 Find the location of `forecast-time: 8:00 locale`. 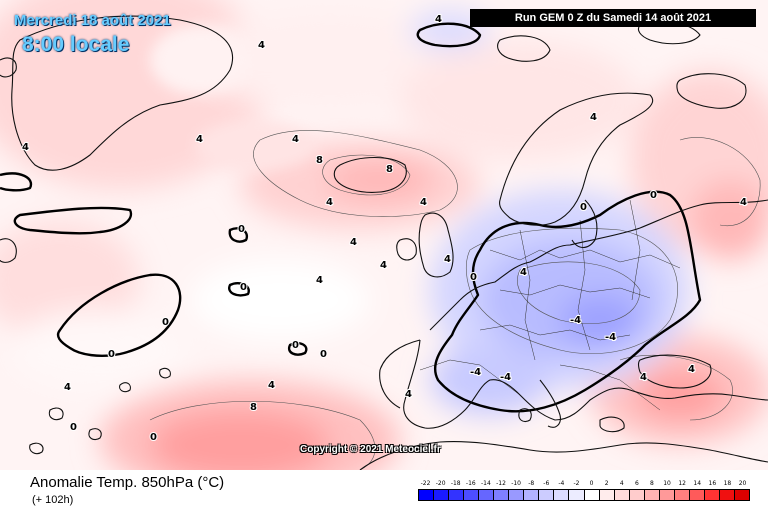

forecast-time: 8:00 locale is located at coordinates (76, 44).